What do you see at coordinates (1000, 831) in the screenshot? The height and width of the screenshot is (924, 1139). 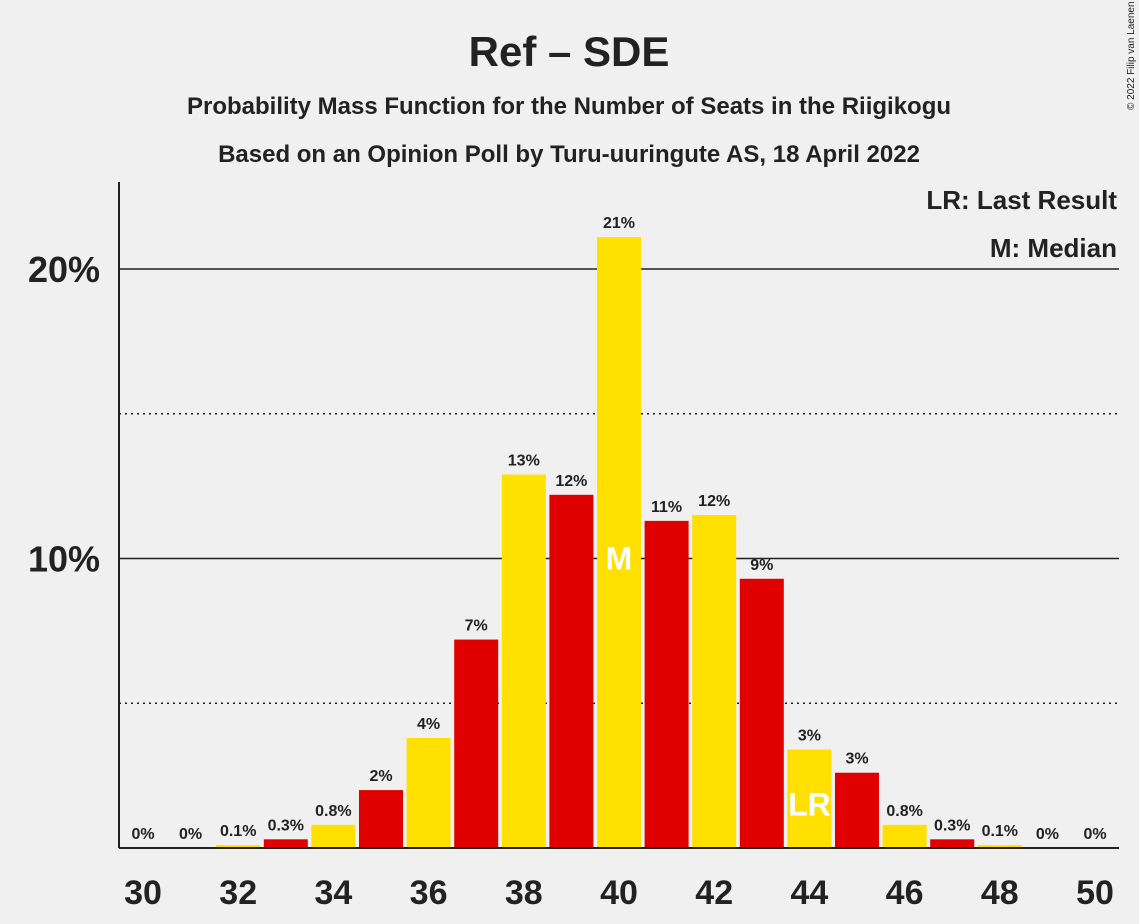 I see `bar-label-48: 0.1%` at bounding box center [1000, 831].